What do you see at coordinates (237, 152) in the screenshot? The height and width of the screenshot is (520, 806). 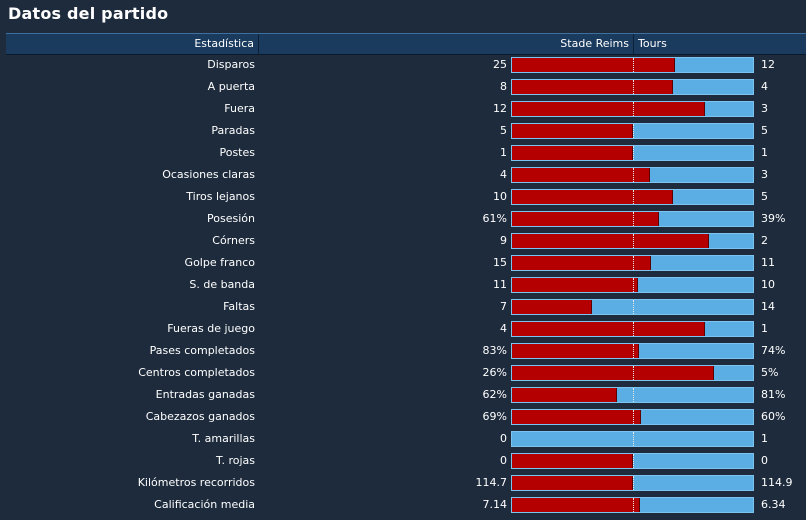 I see `stat-label: Postes` at bounding box center [237, 152].